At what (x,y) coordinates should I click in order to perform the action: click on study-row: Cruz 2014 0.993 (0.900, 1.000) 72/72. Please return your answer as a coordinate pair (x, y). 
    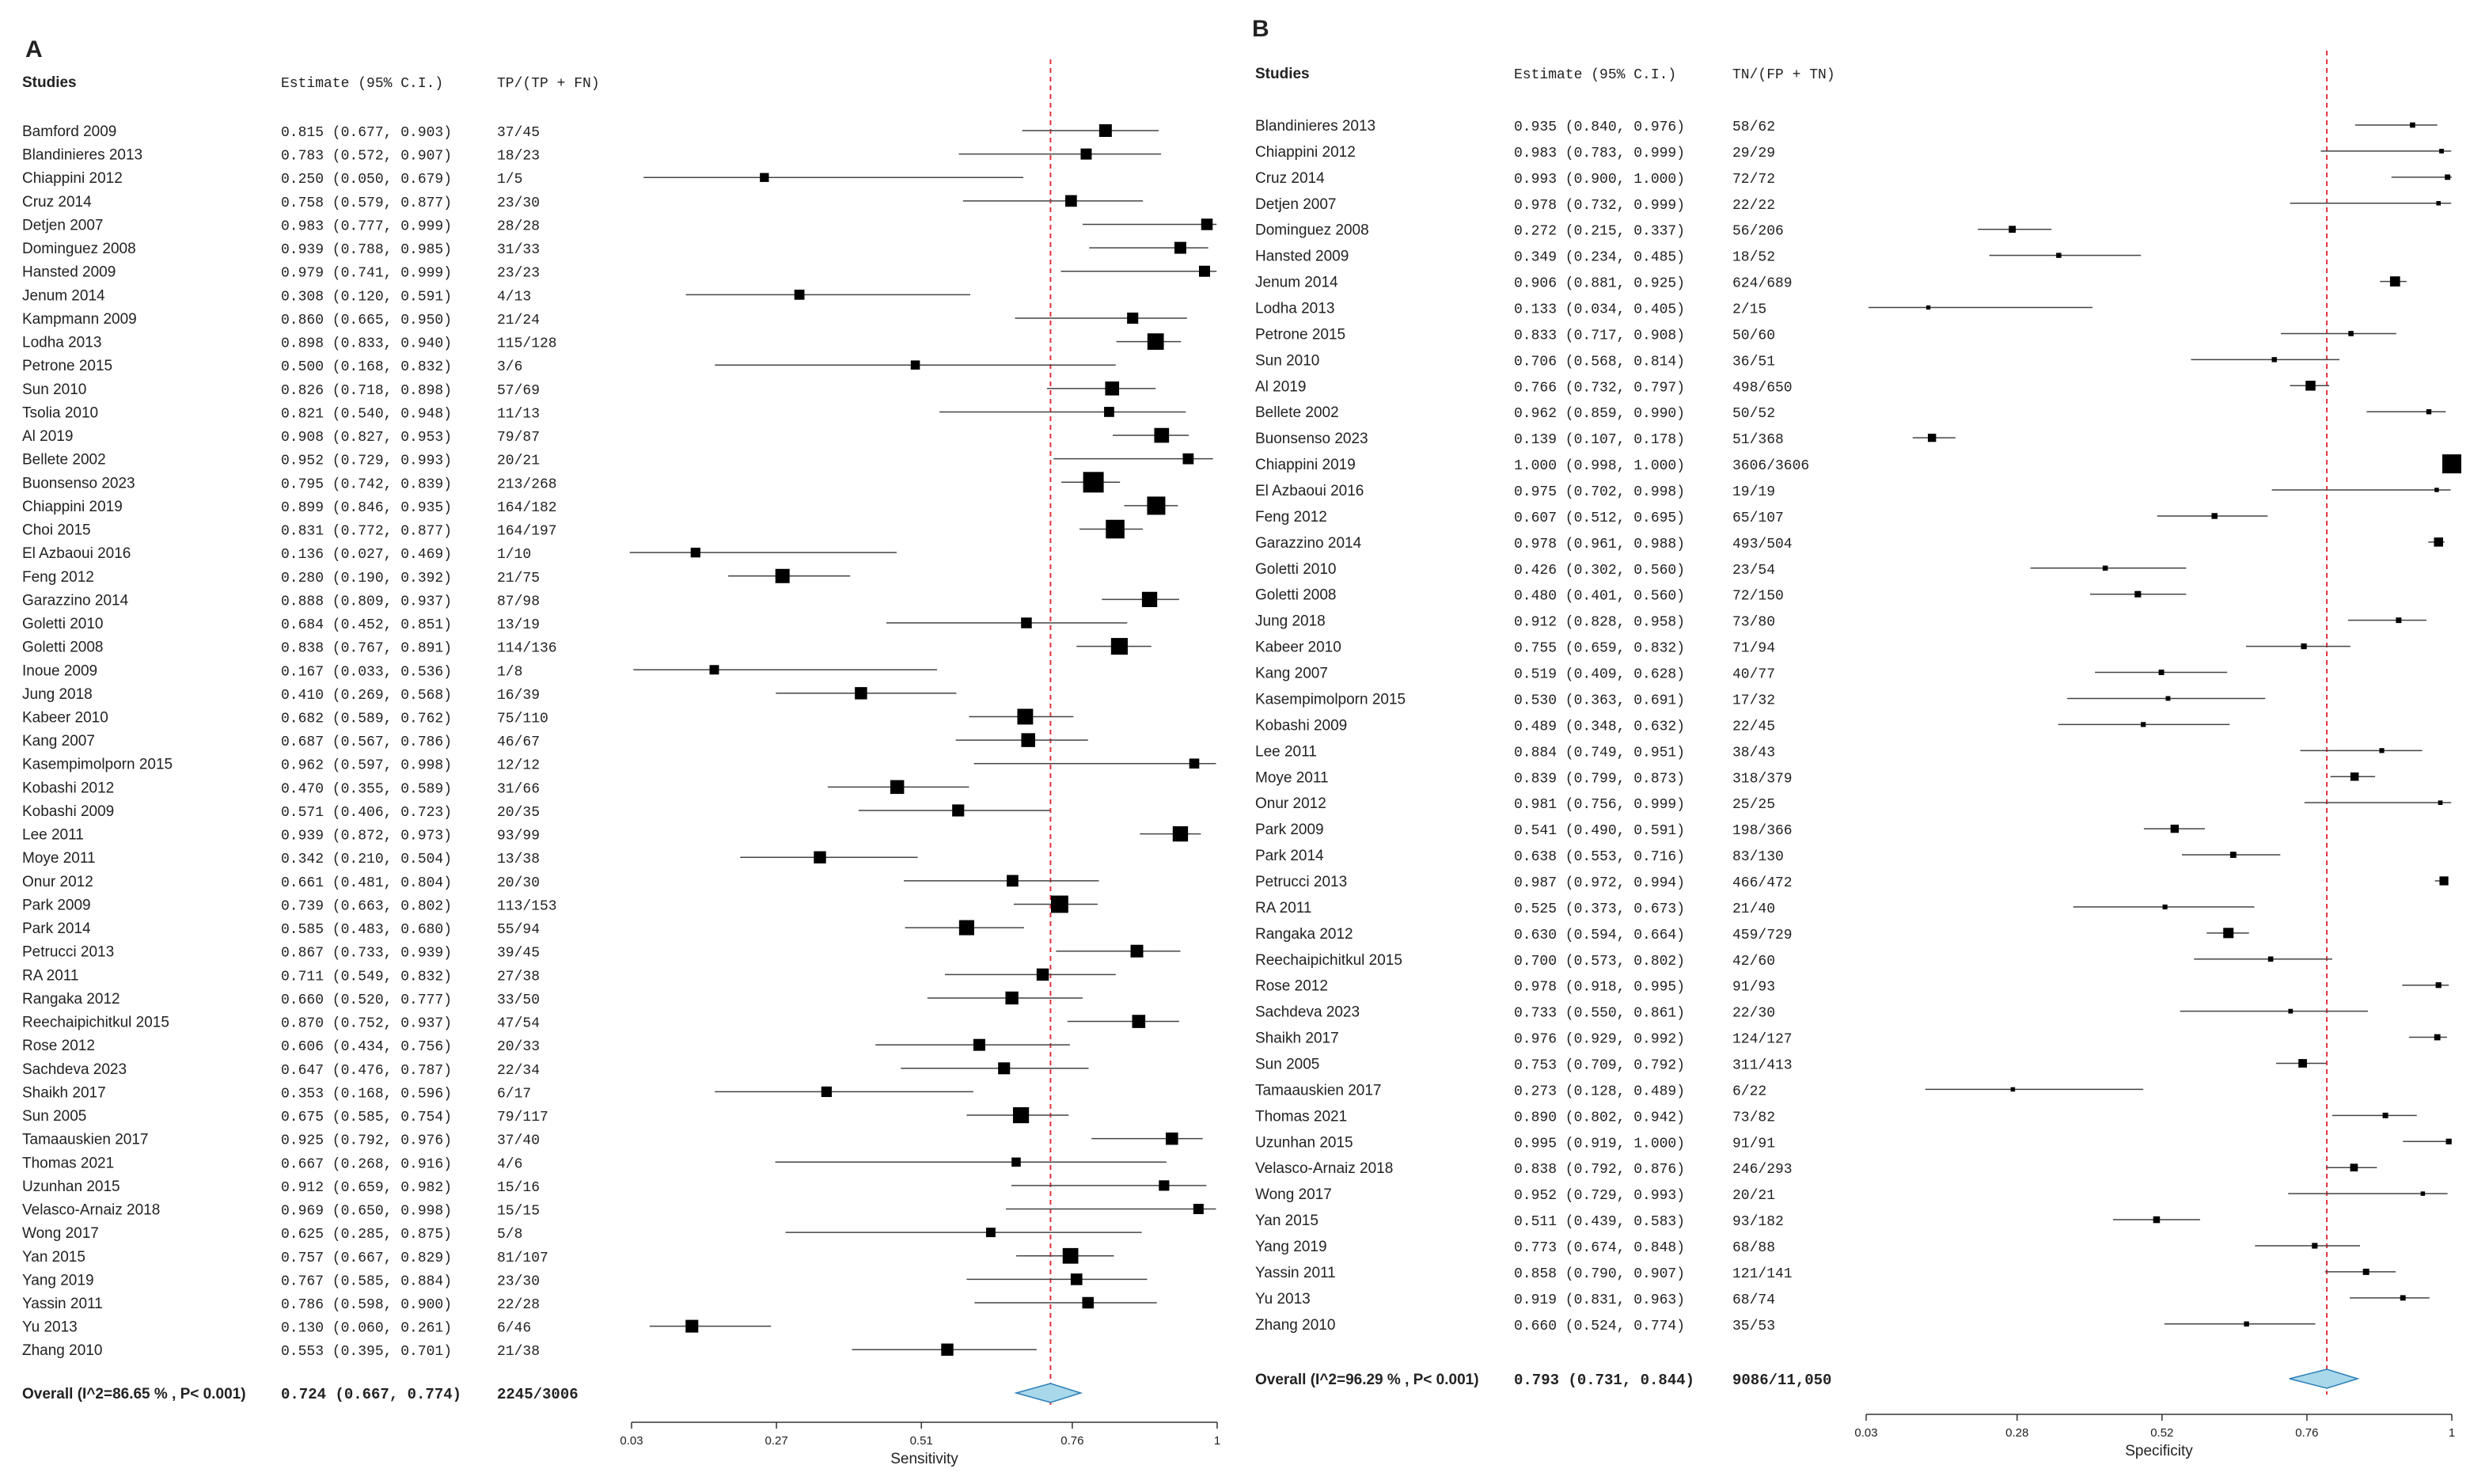
    Looking at the image, I should click on (1853, 179).